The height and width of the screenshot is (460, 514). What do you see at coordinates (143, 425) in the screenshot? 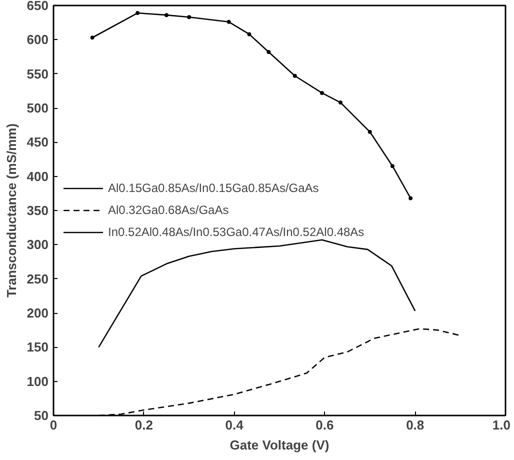
I see `x-tick-label: 0.2` at bounding box center [143, 425].